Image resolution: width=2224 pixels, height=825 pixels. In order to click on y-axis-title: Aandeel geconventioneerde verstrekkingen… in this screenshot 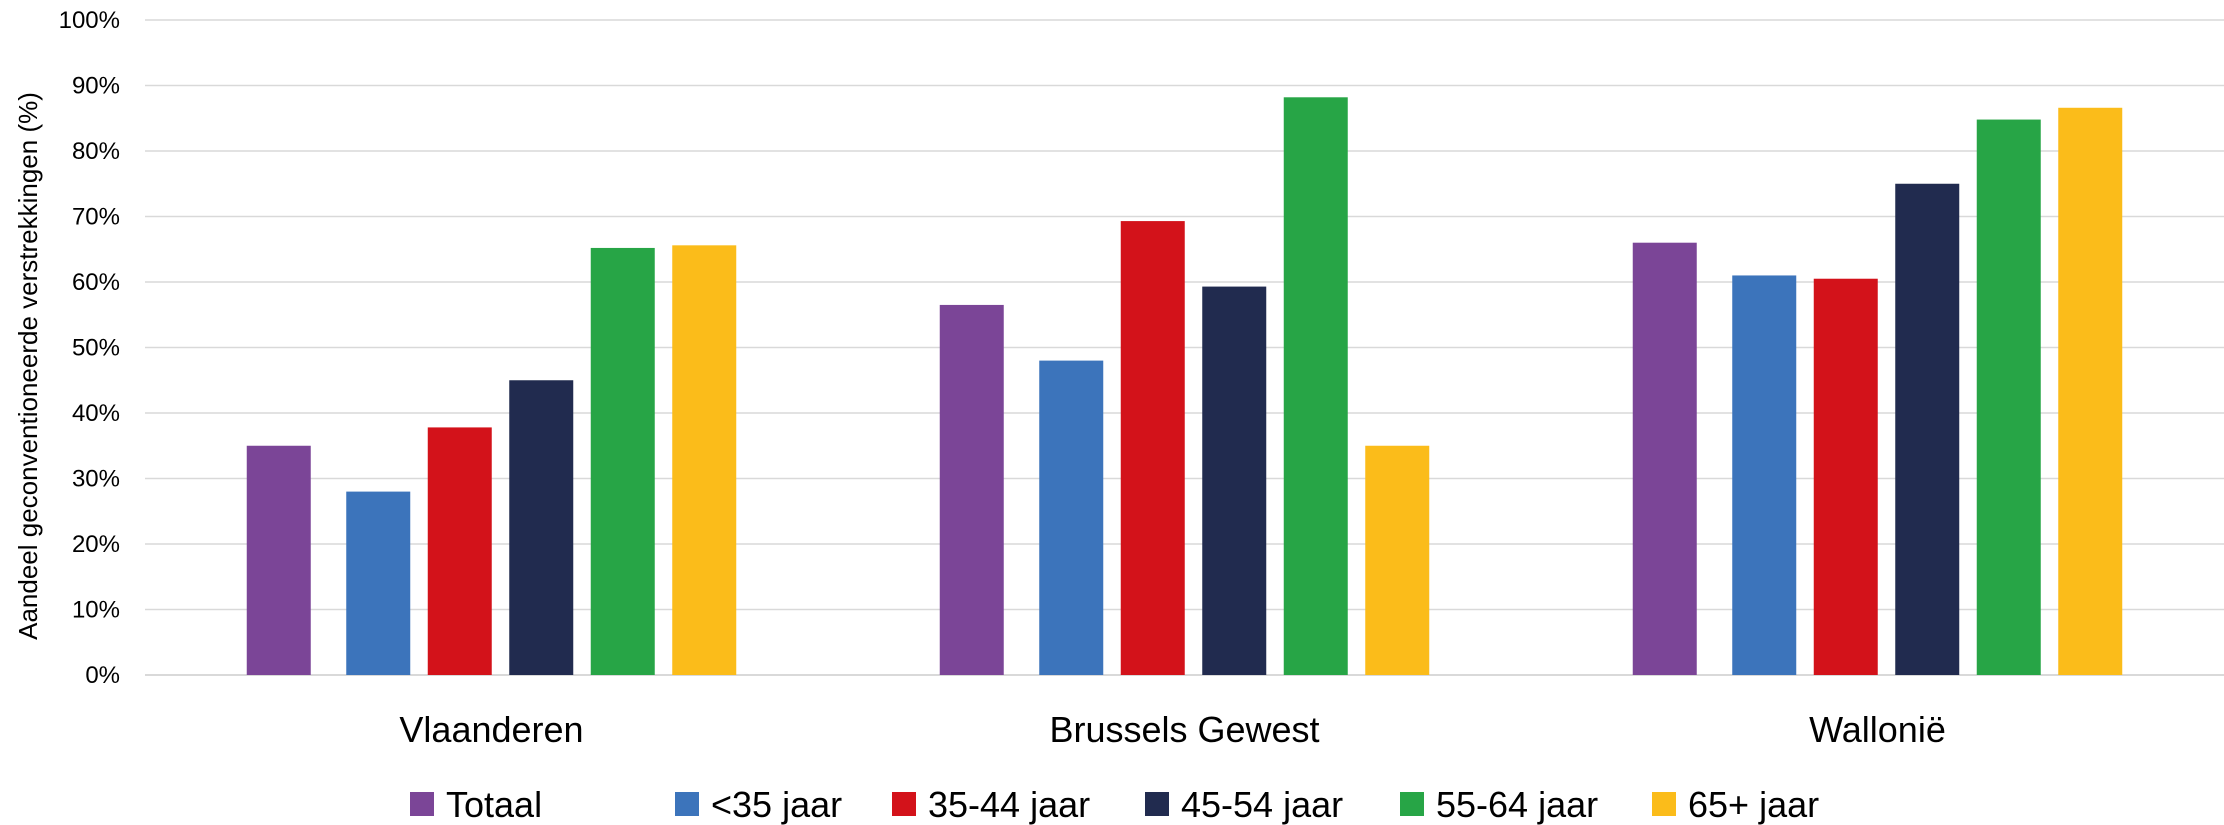, I will do `click(28, 366)`.